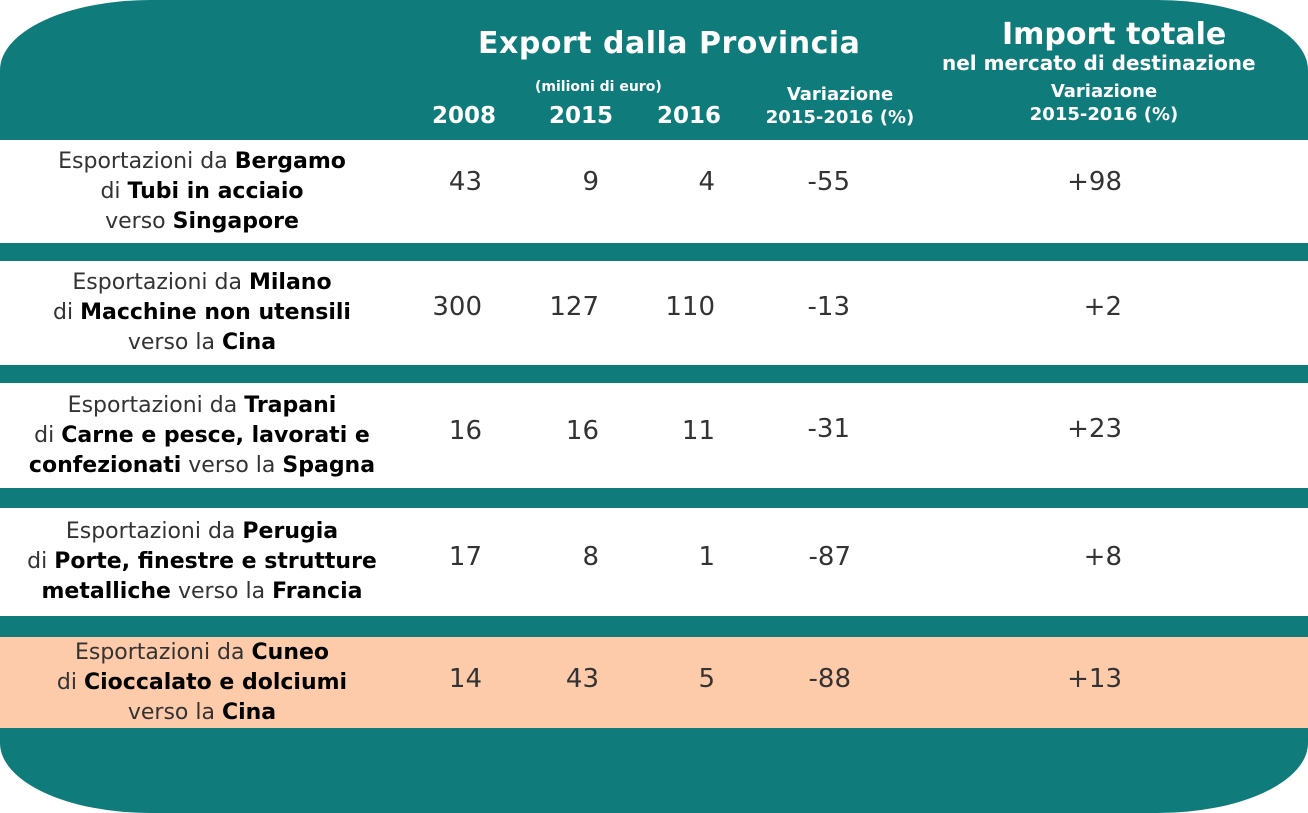 Image resolution: width=1308 pixels, height=813 pixels. I want to click on product-name: Macchine non utensili, so click(215, 312).